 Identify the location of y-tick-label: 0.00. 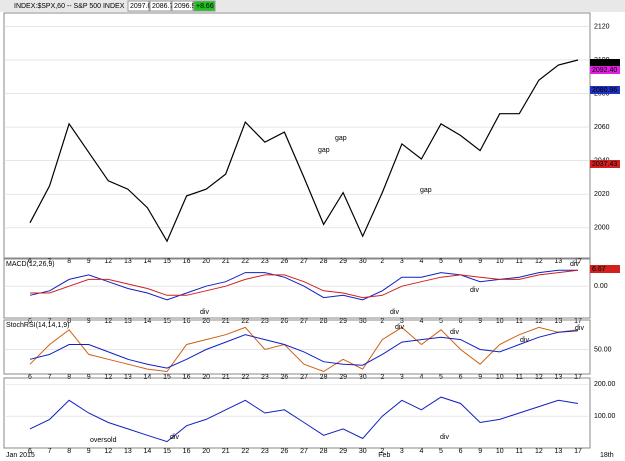
(601, 286).